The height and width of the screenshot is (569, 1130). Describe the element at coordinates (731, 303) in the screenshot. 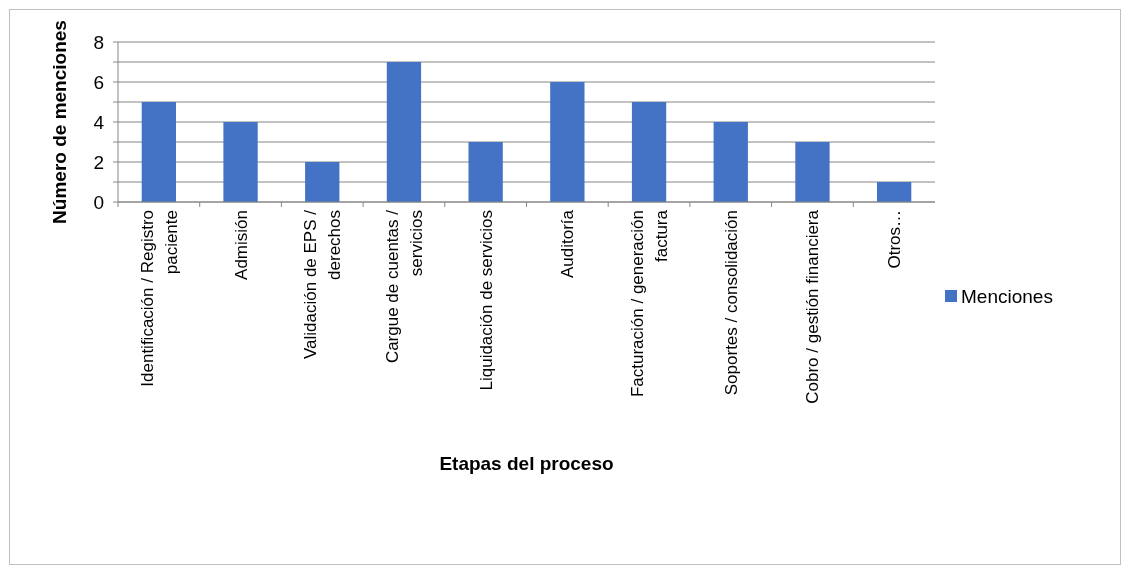

I see `x-tick-label: Soportes / consolidación` at that location.